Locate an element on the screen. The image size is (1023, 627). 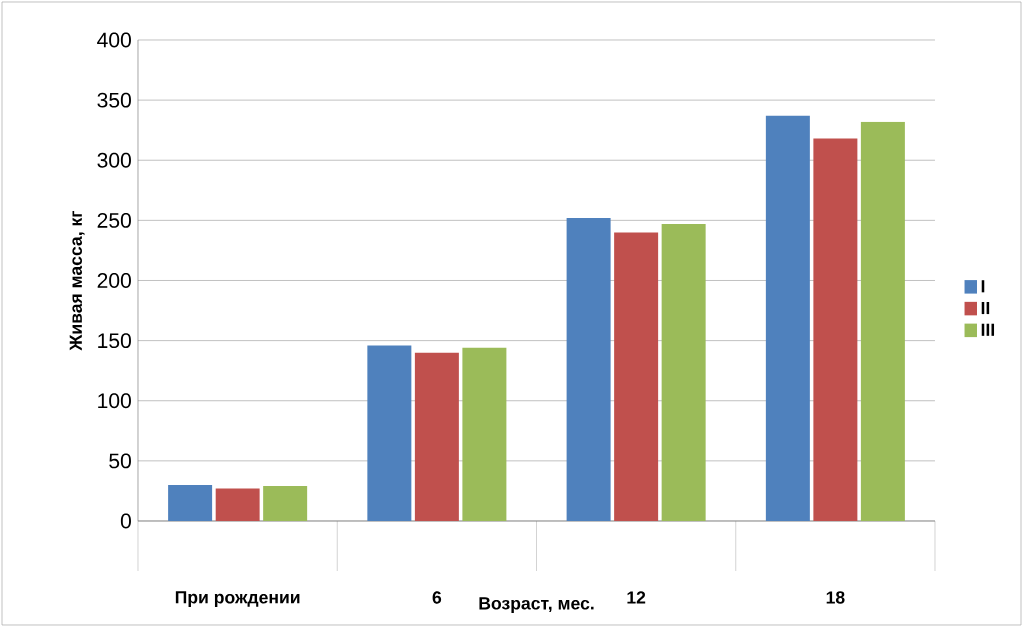
x-tick-label: 6 is located at coordinates (437, 597).